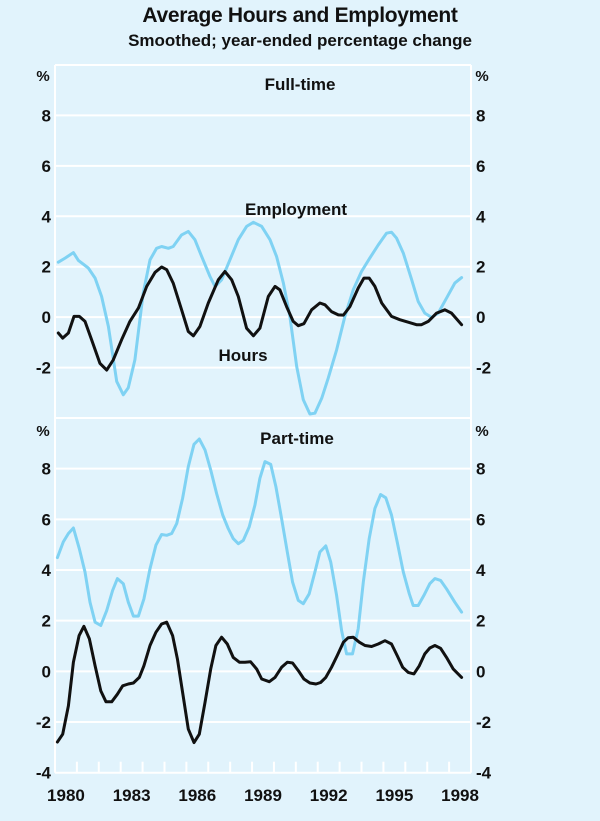 This screenshot has height=821, width=600. What do you see at coordinates (329, 795) in the screenshot?
I see `x-tick-label: 1992` at bounding box center [329, 795].